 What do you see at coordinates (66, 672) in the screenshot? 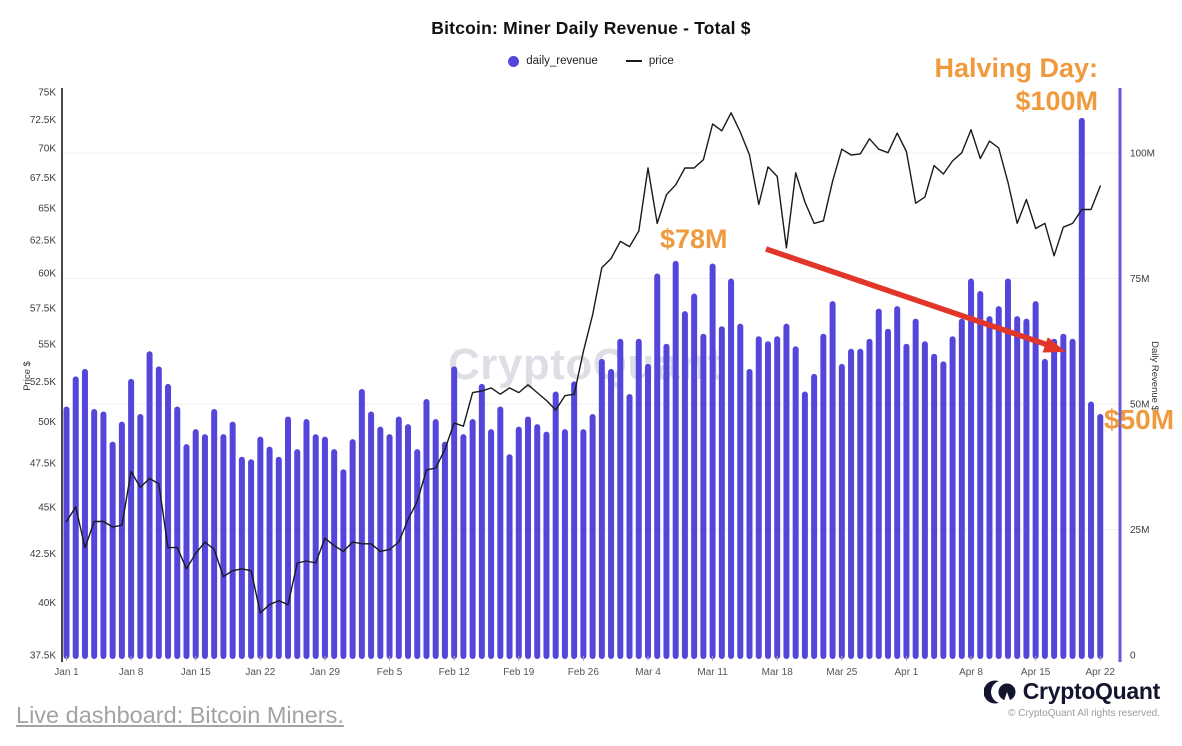
I see `svg-text: Jan 1` at bounding box center [66, 672].